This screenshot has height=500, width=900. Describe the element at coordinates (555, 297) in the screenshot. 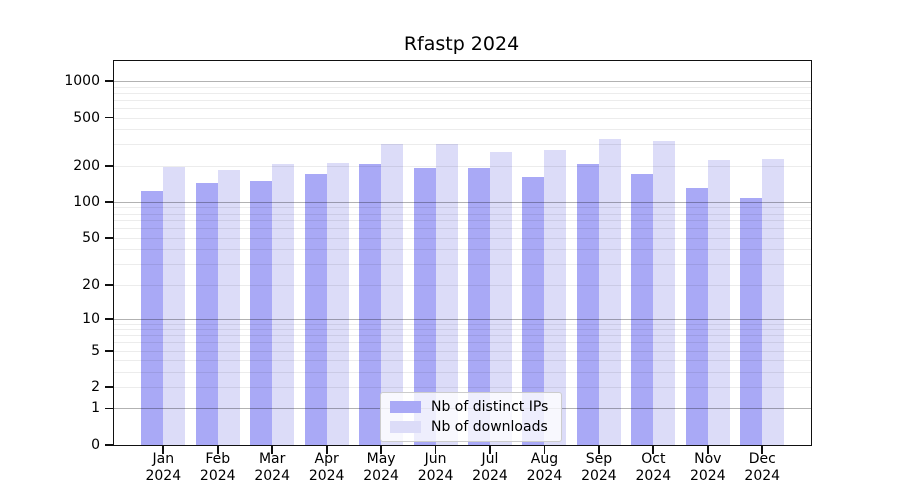

I see `bar-downloads-aug` at that location.